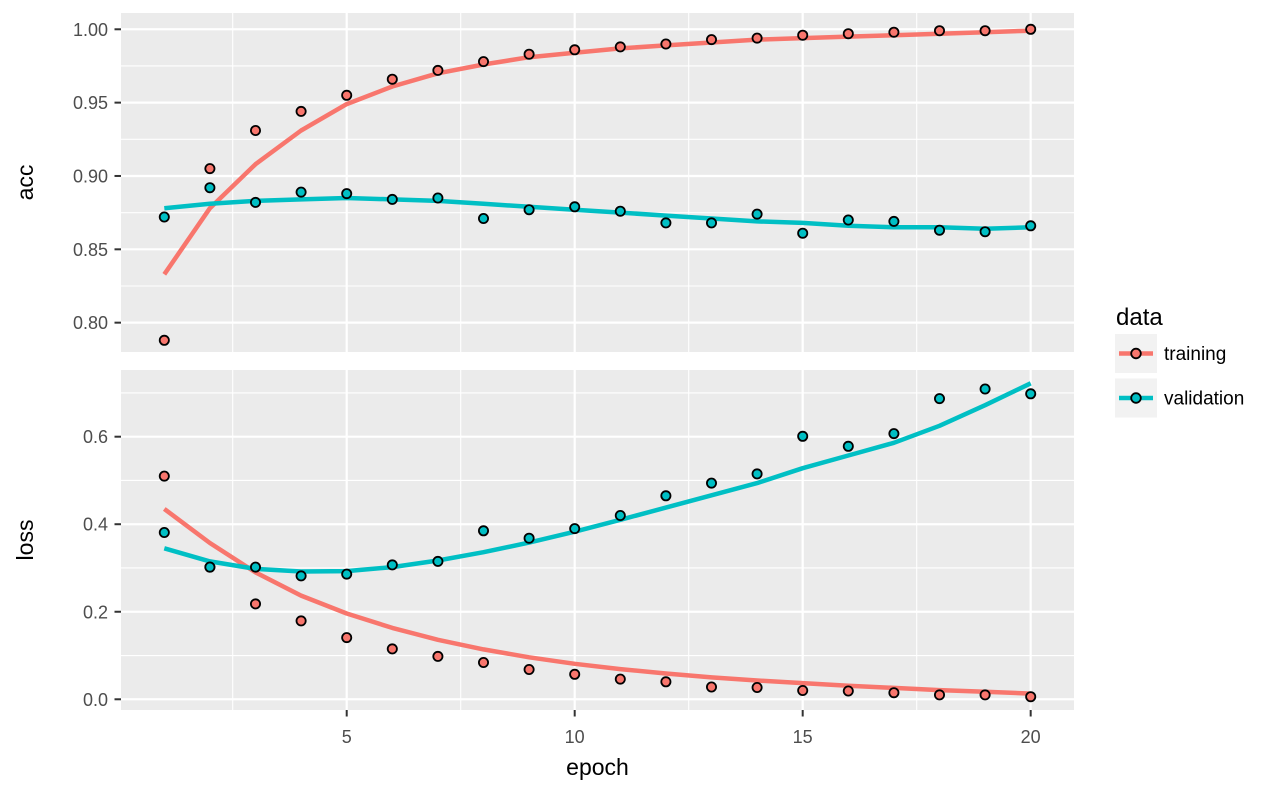 The image size is (1280, 791). Describe the element at coordinates (1204, 399) in the screenshot. I see `legend-label-validation: validation` at that location.